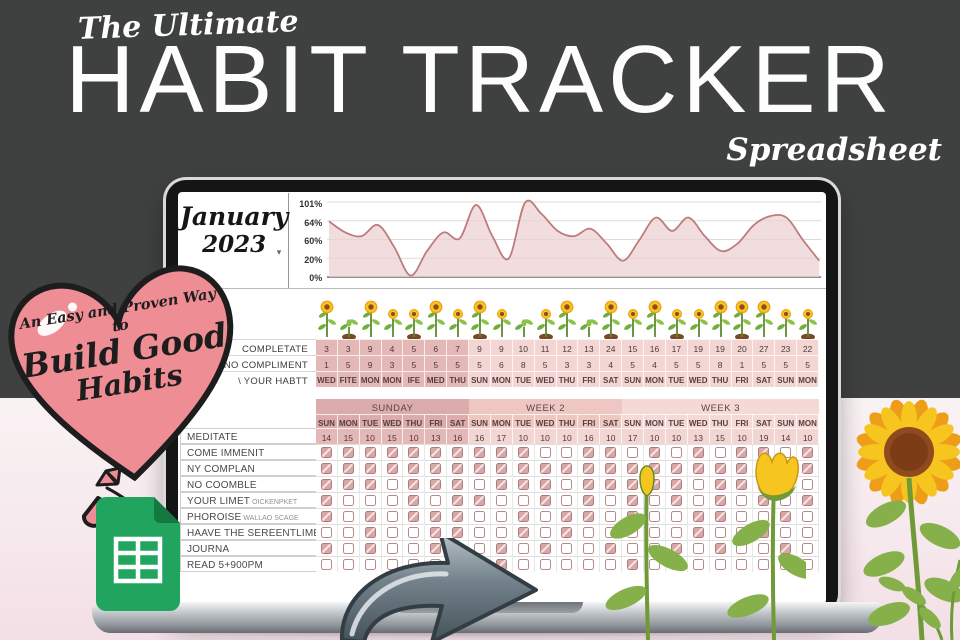 The image size is (960, 640). What do you see at coordinates (235, 240) in the screenshot?
I see `month-selector: January 2023 ▾` at bounding box center [235, 240].